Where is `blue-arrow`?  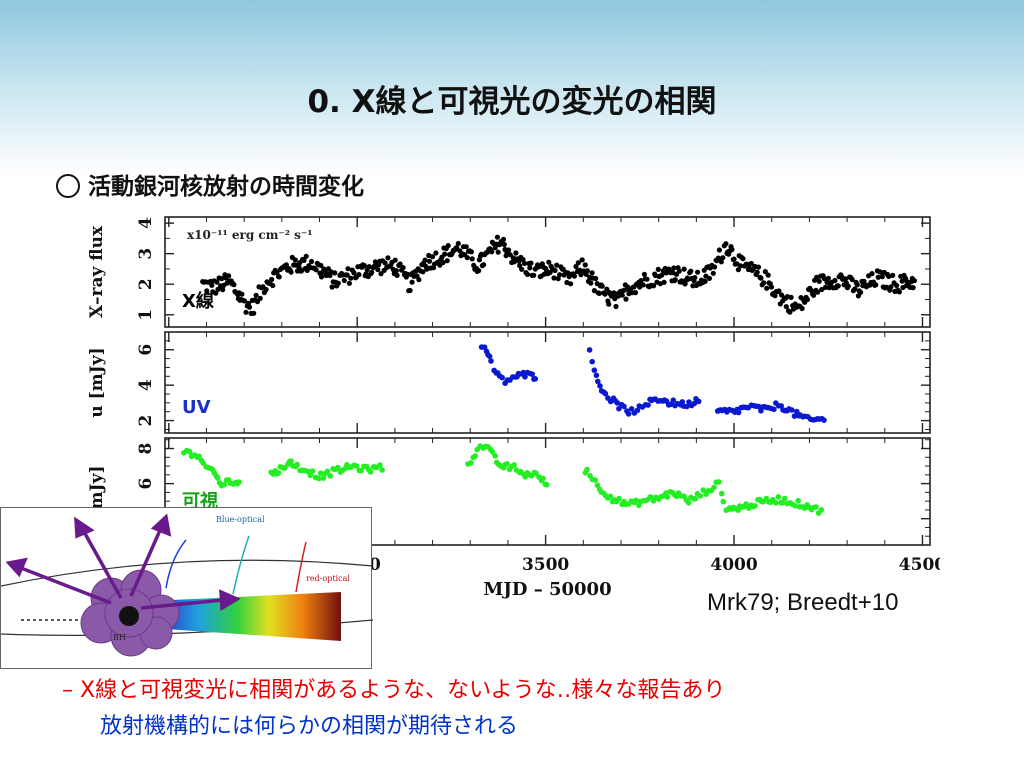 blue-arrow is located at coordinates (176, 564).